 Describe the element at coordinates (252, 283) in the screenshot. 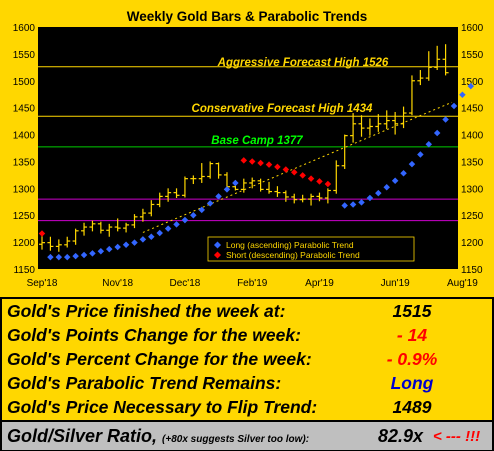

I see `x-tick-label: Feb'19` at that location.